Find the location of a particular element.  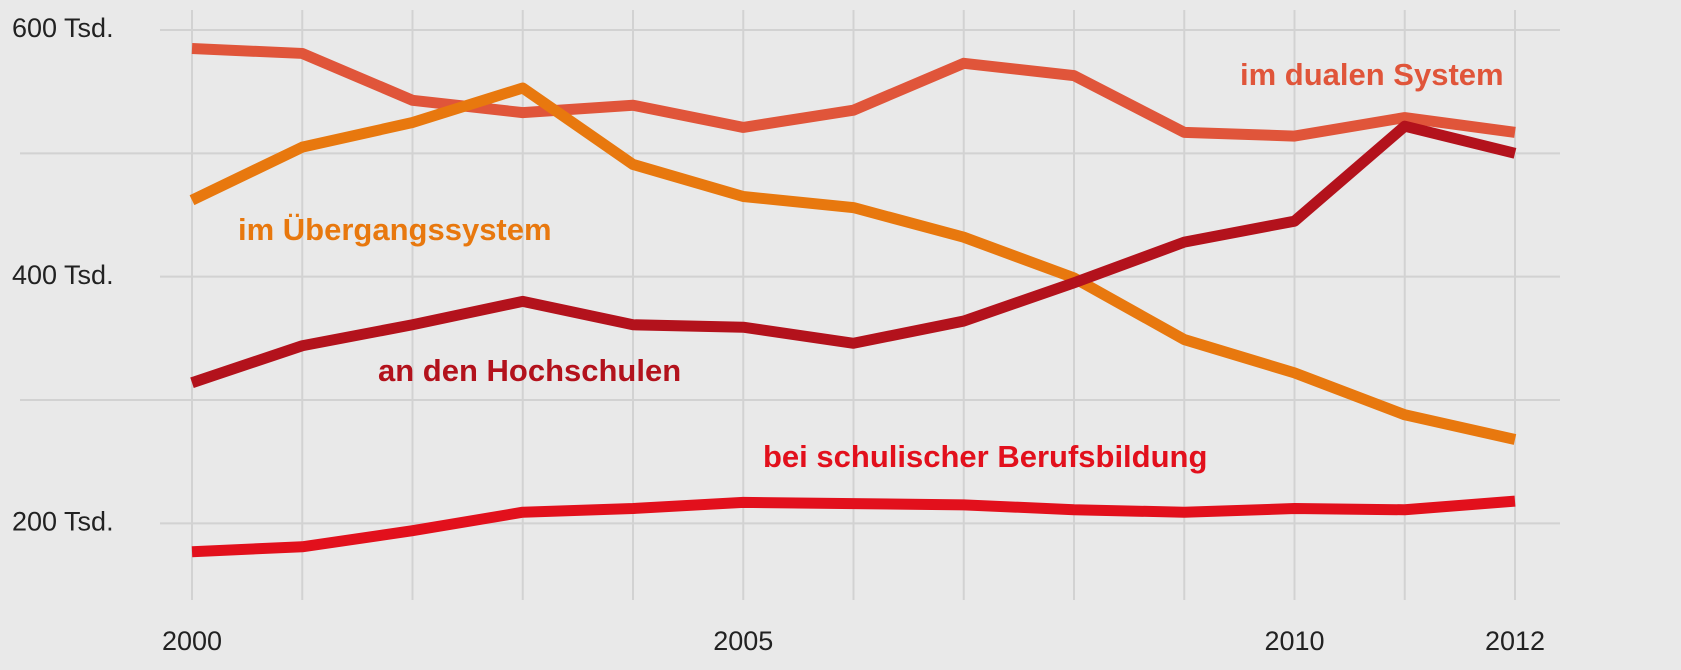

x-tick-label: 2000 is located at coordinates (192, 641).